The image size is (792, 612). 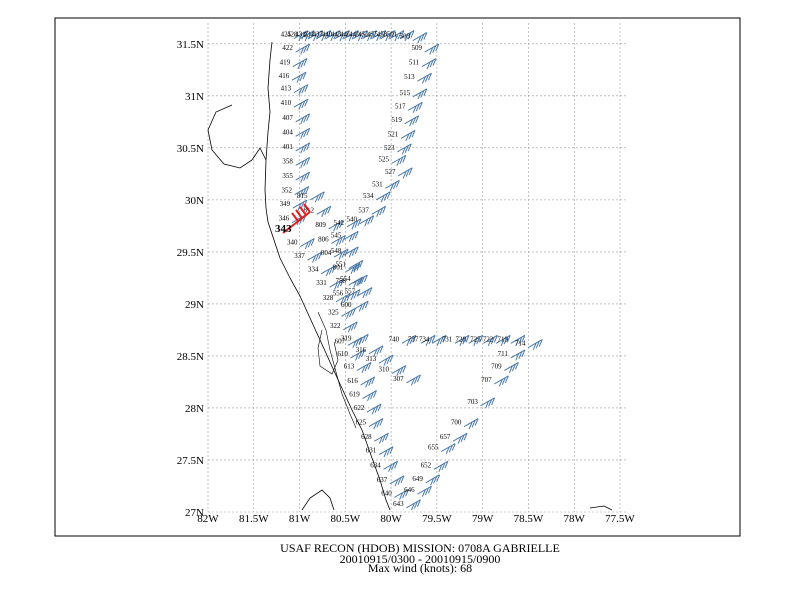 What do you see at coordinates (287, 176) in the screenshot?
I see `time-label: 355` at bounding box center [287, 176].